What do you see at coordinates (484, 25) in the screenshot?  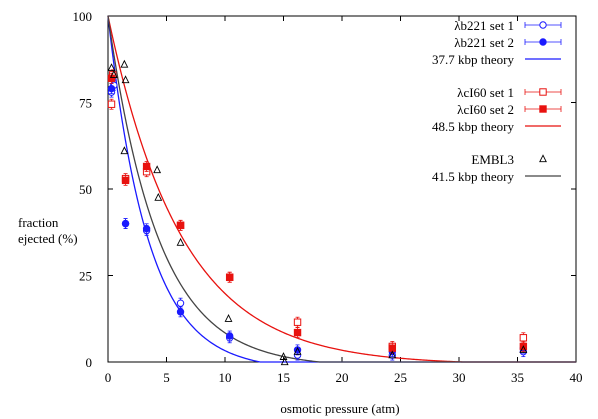 I see `legend-label: λb221 set 1` at bounding box center [484, 25].